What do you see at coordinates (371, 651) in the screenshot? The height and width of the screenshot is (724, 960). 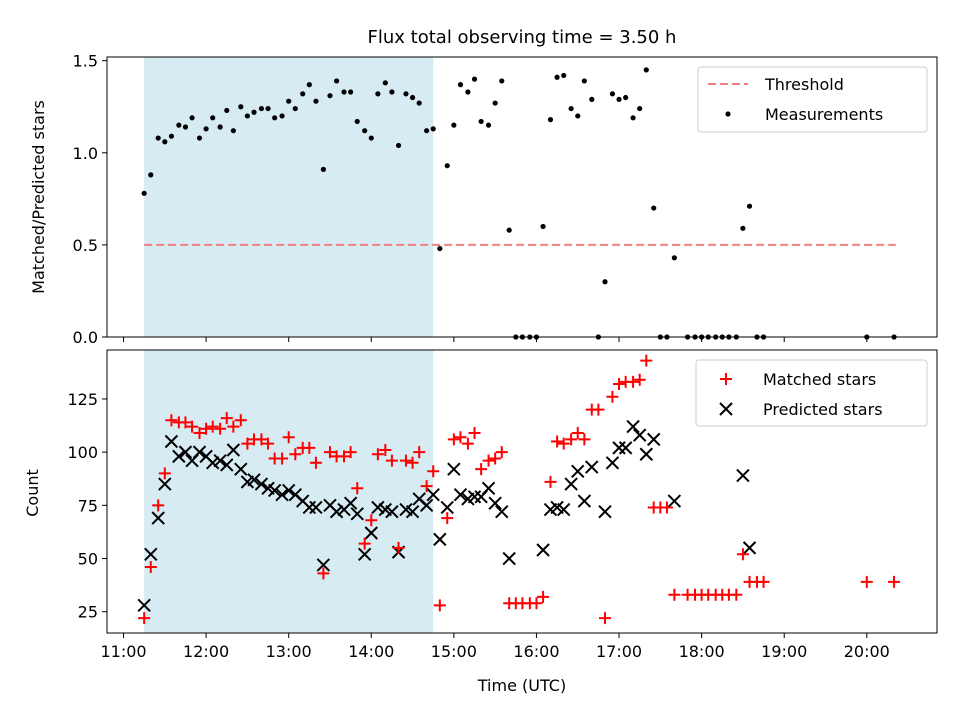 I see `bottom-x-tick-label: 14:00` at bounding box center [371, 651].